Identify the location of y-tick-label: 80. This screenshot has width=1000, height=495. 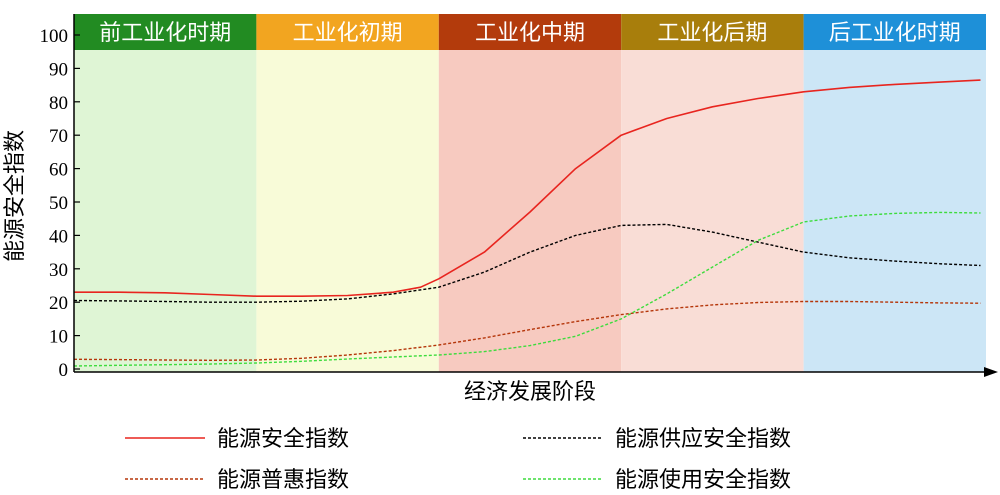
(58, 103).